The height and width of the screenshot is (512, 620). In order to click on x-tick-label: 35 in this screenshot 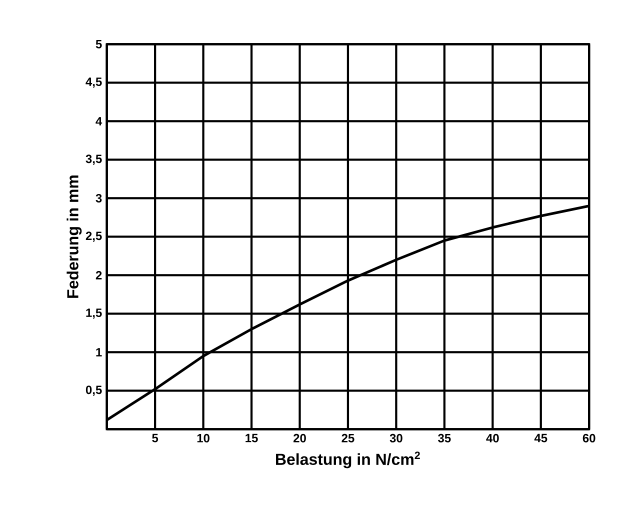, I will do `click(444, 438)`.